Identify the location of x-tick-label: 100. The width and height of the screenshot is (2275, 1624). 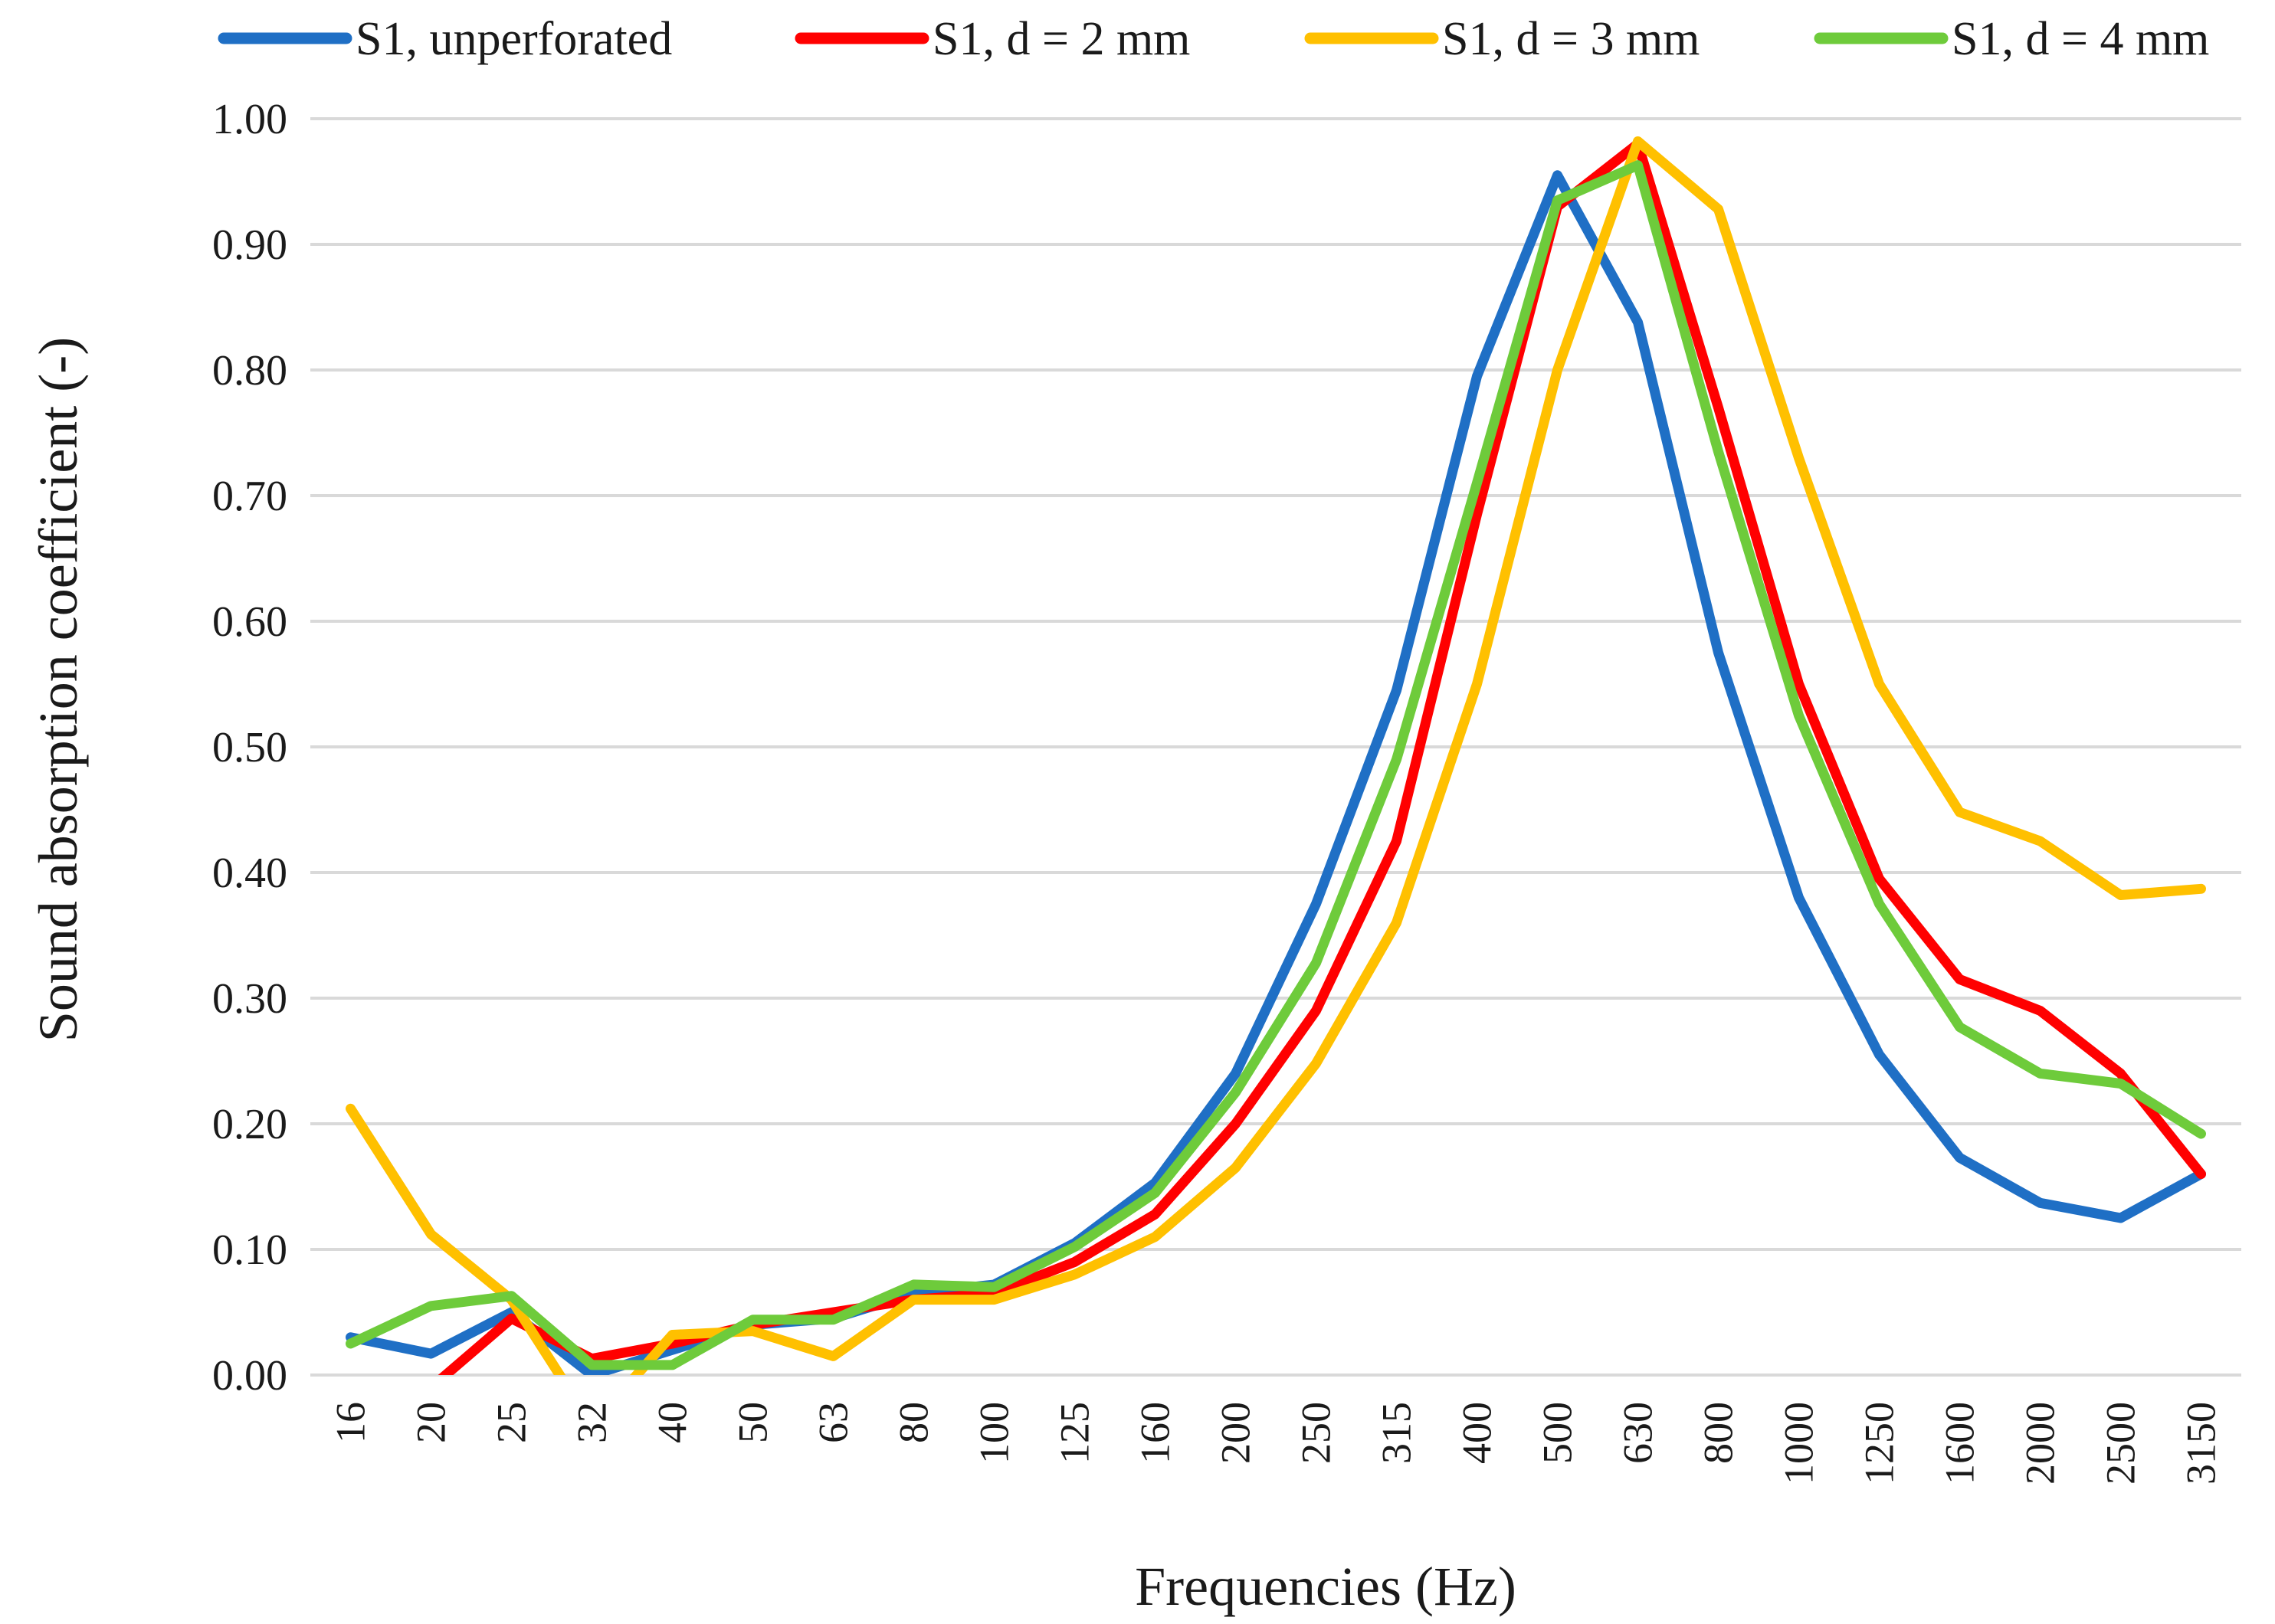
(995, 1433).